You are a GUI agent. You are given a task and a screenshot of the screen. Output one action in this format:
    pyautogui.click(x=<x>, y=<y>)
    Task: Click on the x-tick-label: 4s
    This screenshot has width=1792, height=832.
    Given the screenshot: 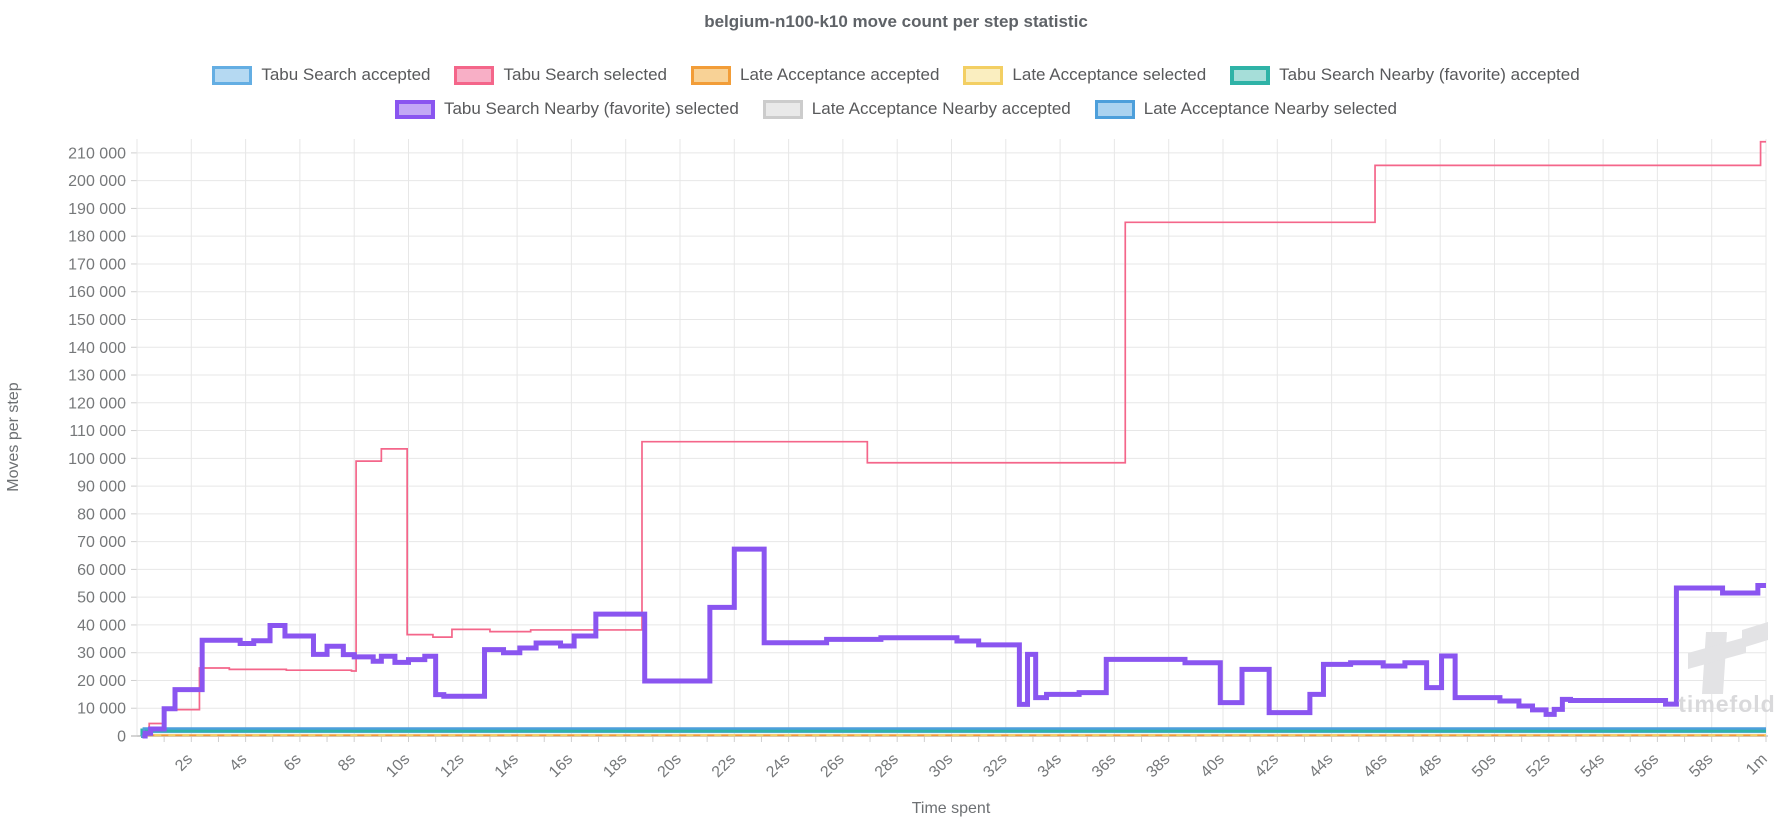 What is the action you would take?
    pyautogui.click(x=238, y=763)
    